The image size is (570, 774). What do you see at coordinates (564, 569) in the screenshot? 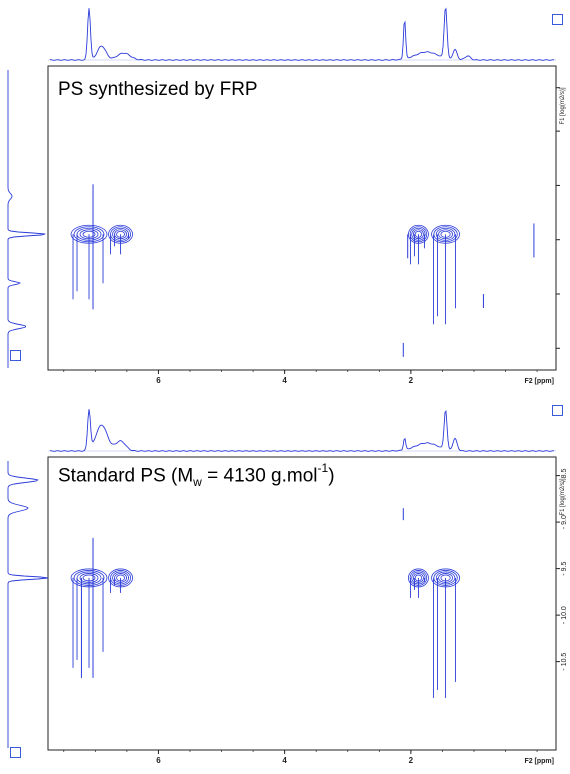
I see `y-tick-label: - 9.5` at bounding box center [564, 569].